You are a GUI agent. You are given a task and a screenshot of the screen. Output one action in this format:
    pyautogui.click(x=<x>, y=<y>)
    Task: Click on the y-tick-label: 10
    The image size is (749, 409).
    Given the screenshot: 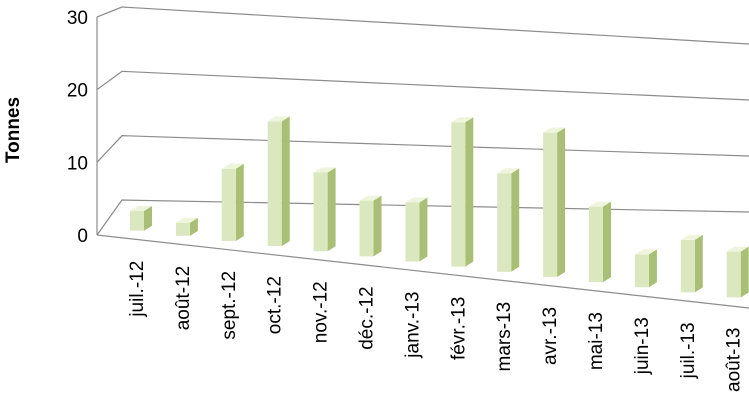 What is the action you would take?
    pyautogui.click(x=77, y=163)
    